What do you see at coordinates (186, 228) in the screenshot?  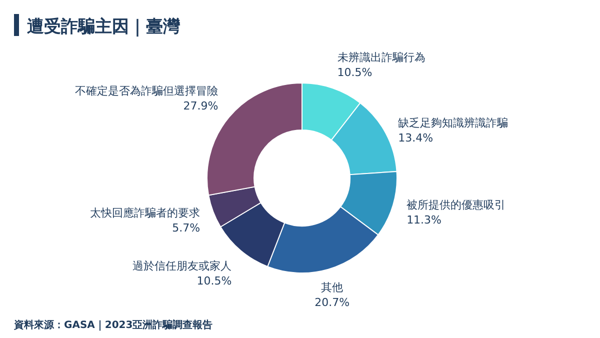 I see `data-label: 5.7%` at bounding box center [186, 228].